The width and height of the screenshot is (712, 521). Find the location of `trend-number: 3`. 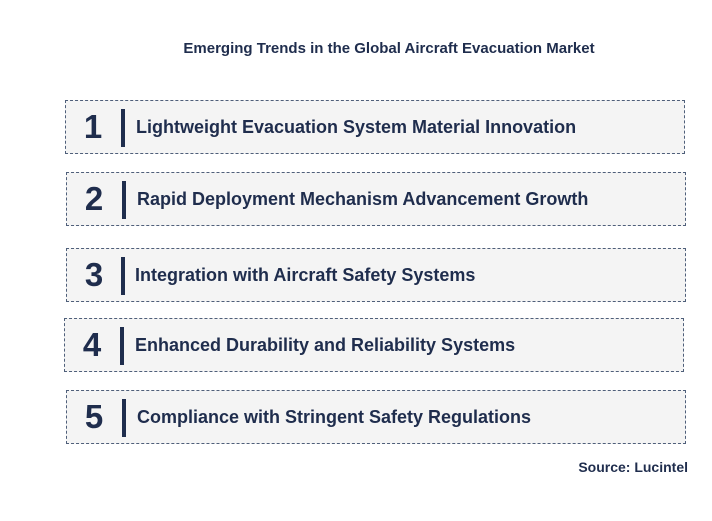

trend-number: 3 is located at coordinates (94, 274).